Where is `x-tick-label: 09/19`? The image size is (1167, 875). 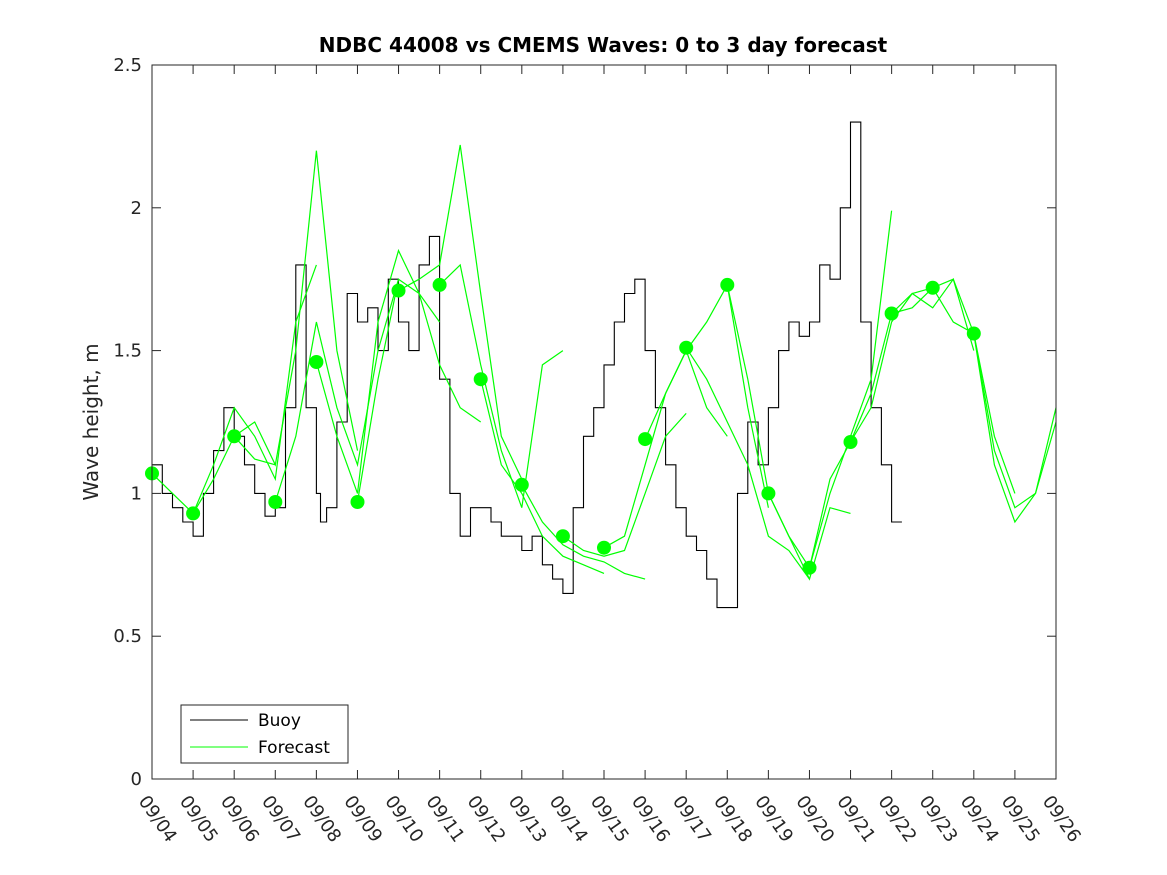 x-tick-label: 09/19 is located at coordinates (773, 819).